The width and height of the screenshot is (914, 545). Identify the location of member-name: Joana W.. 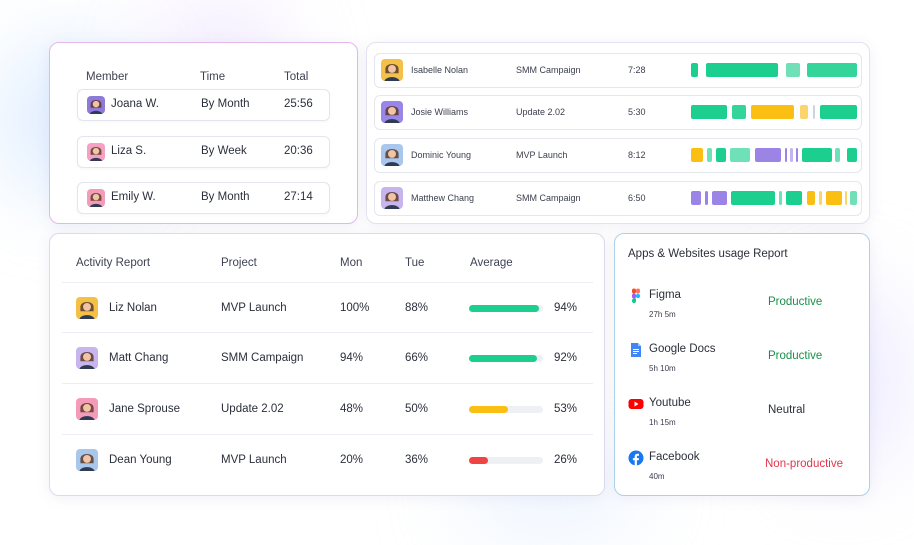
(135, 104).